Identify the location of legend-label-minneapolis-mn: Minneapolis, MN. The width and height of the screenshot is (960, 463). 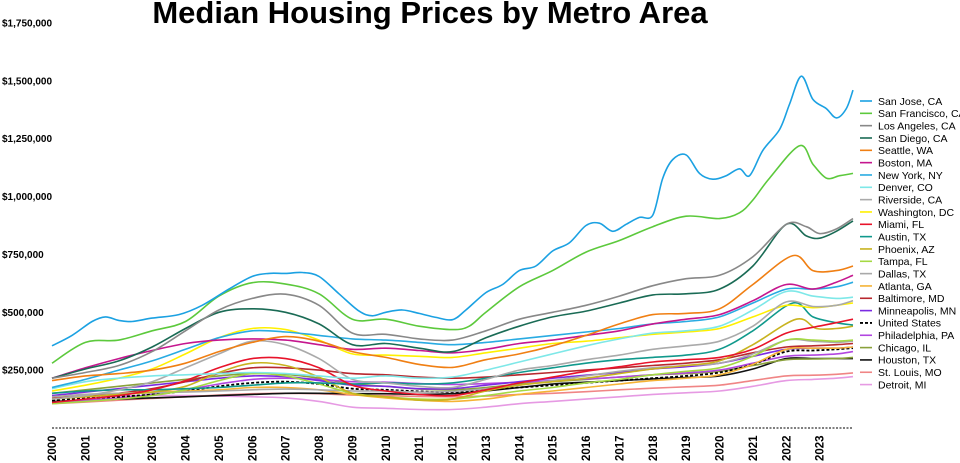
(917, 311).